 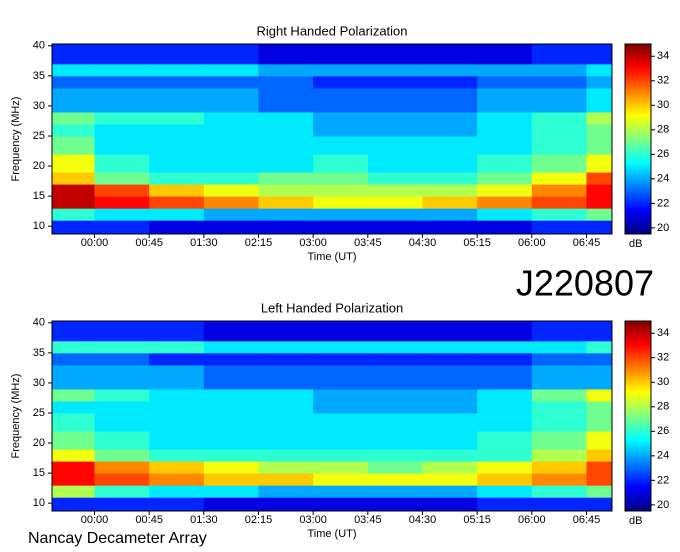 I want to click on chart-title: Left Handed Polarization, so click(x=332, y=307).